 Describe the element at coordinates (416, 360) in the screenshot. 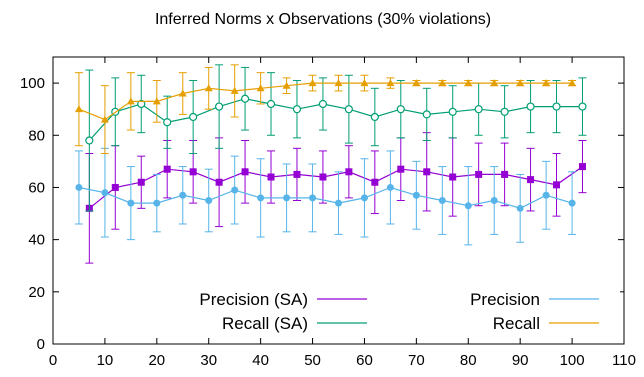

I see `x-tick-label: 70` at that location.